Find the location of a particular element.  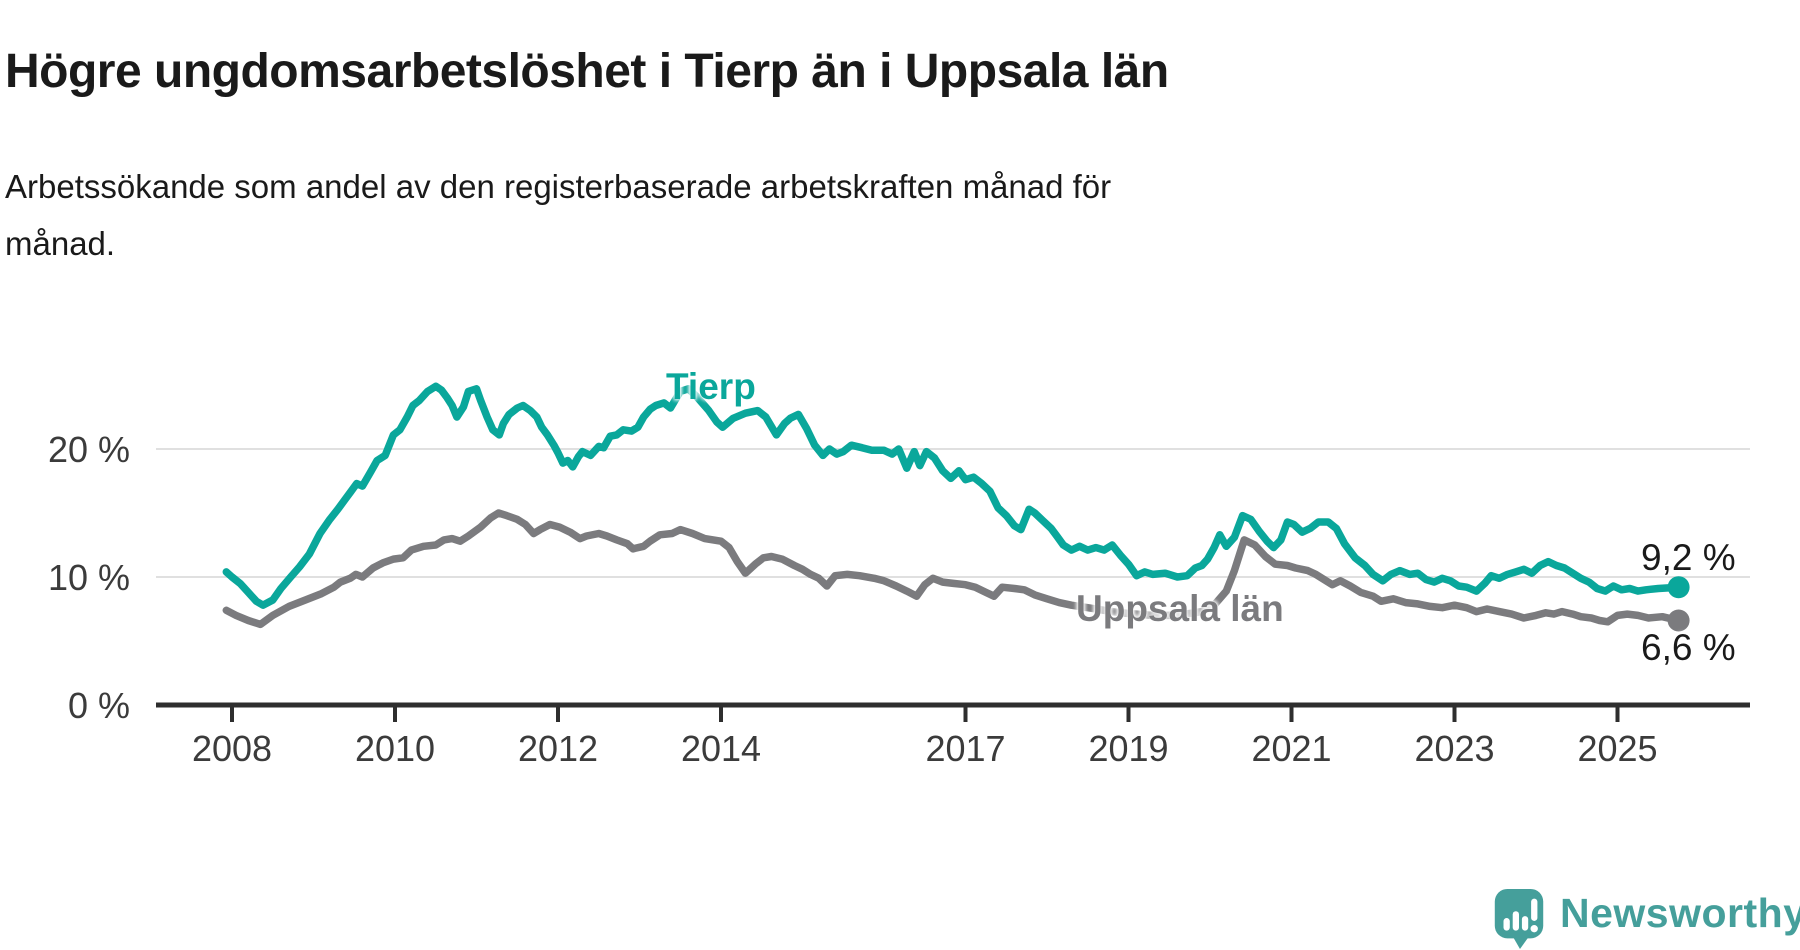

svg-text: 2012 is located at coordinates (558, 748).